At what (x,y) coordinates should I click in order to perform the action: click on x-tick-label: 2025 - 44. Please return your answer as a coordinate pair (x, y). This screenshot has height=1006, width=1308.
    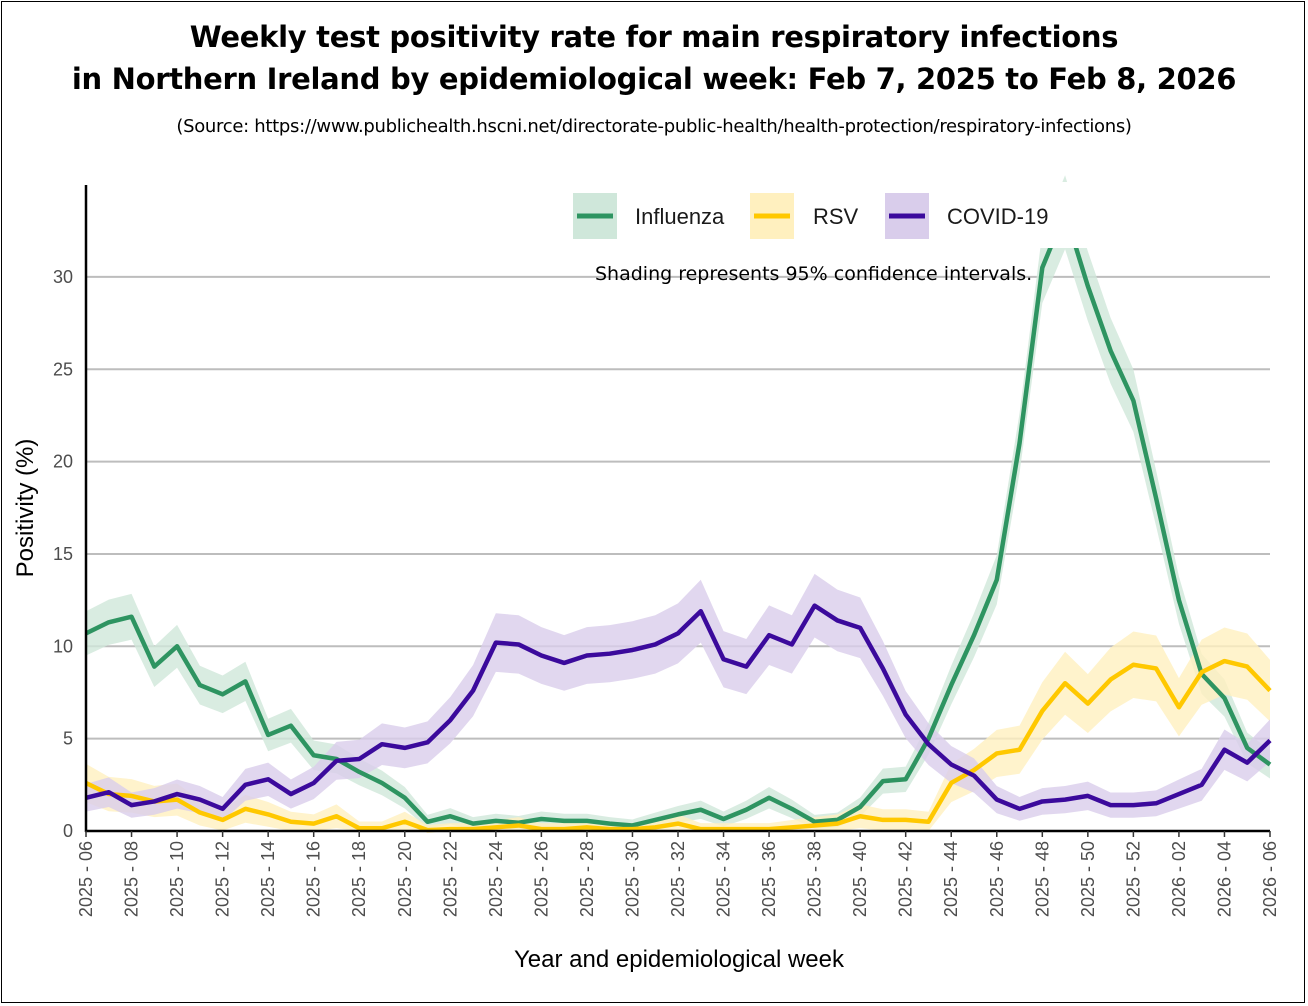
    Looking at the image, I should click on (951, 879).